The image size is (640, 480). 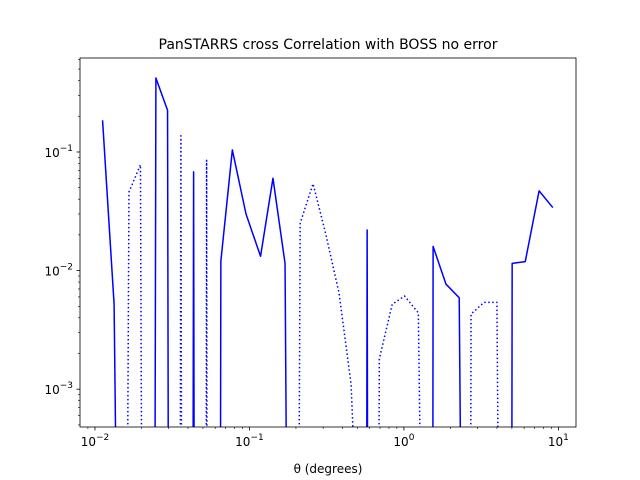 I want to click on x-tick-label-2: 10⁻¹, so click(x=249, y=441).